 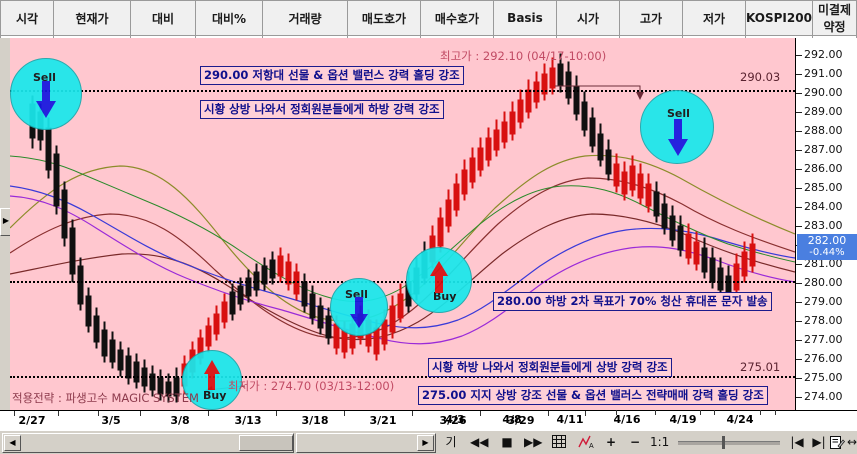 I want to click on last-page-icon: ▶|, so click(x=819, y=442).